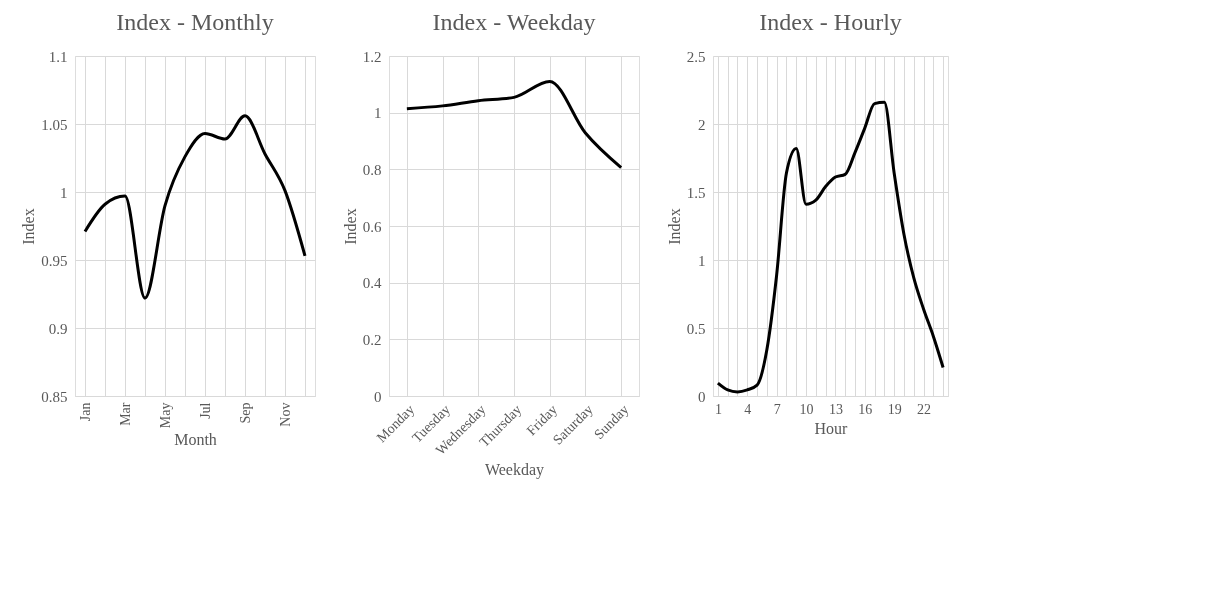 Image resolution: width=1208 pixels, height=607 pixels. What do you see at coordinates (514, 22) in the screenshot?
I see `chart-title: Index - Weekday` at bounding box center [514, 22].